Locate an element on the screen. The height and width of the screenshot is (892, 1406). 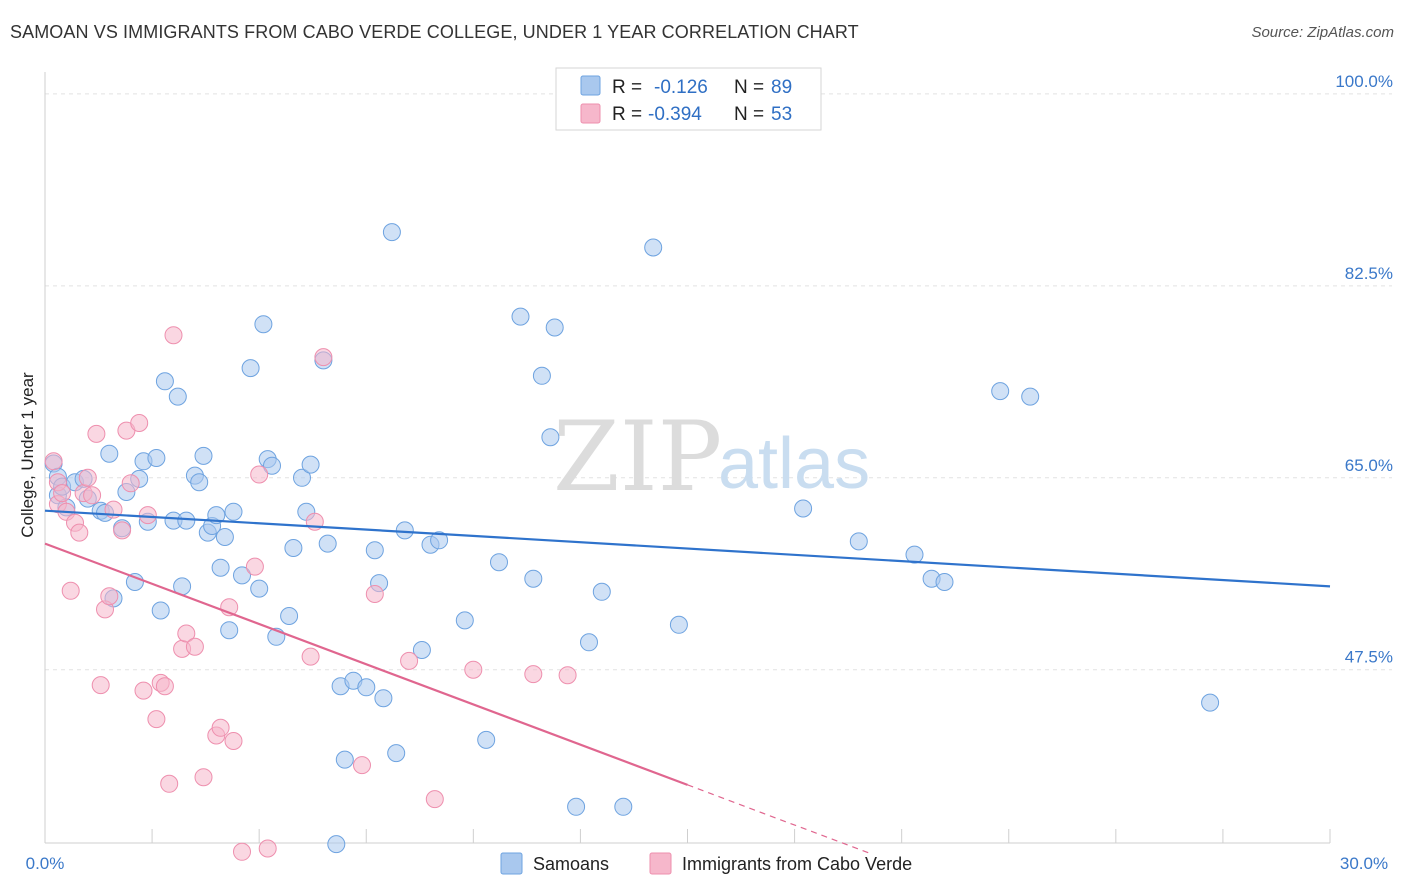
bottom-legend: Samoans Immigrants from Cabo Verde is located at coordinates (706, 863).